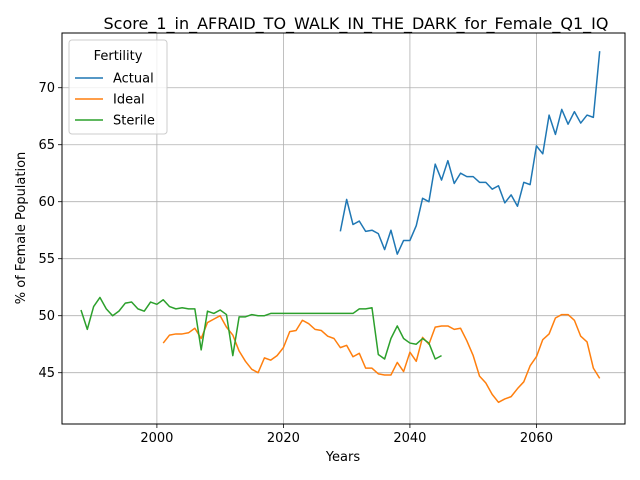  What do you see at coordinates (536, 438) in the screenshot?
I see `x-tick-label: 2060` at bounding box center [536, 438].